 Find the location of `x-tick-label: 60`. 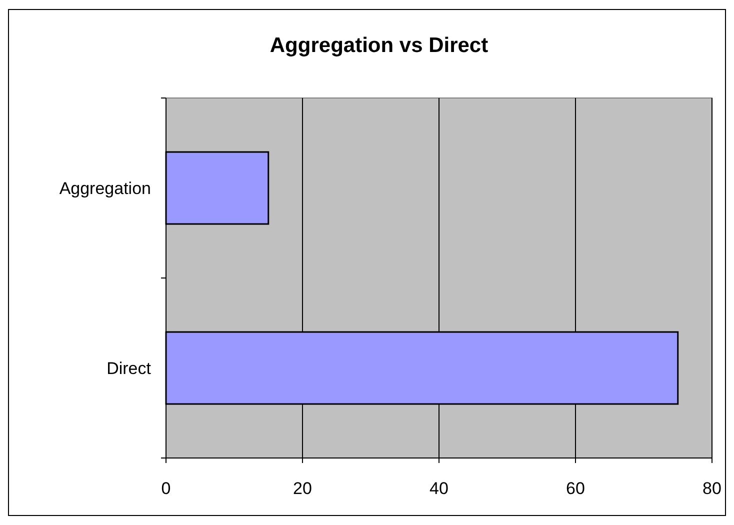

x-tick-label: 60 is located at coordinates (575, 488).